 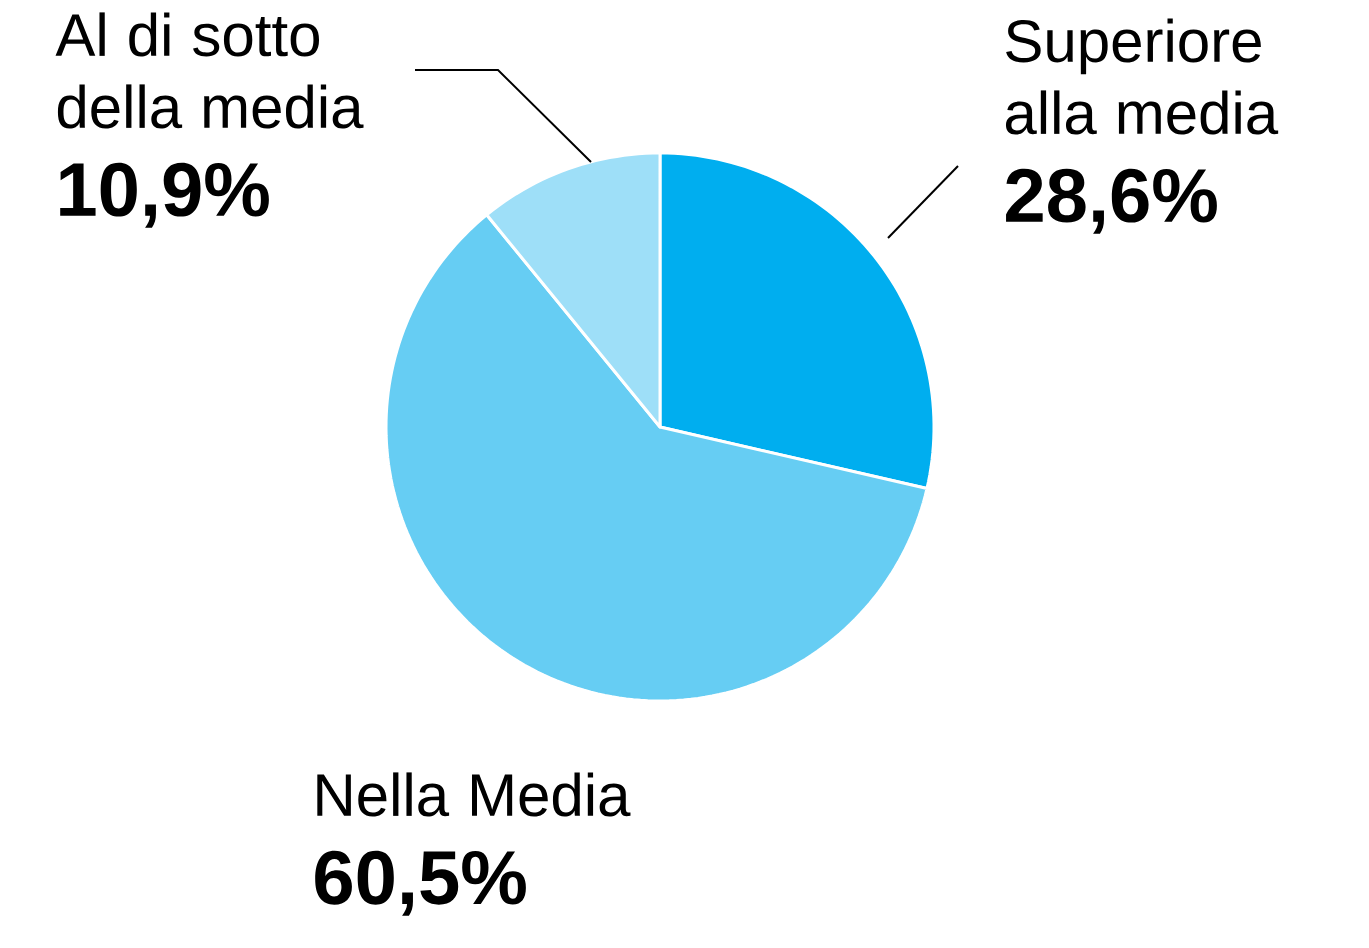 What do you see at coordinates (209, 70) in the screenshot?
I see `slice-label: Al di sotto della media` at bounding box center [209, 70].